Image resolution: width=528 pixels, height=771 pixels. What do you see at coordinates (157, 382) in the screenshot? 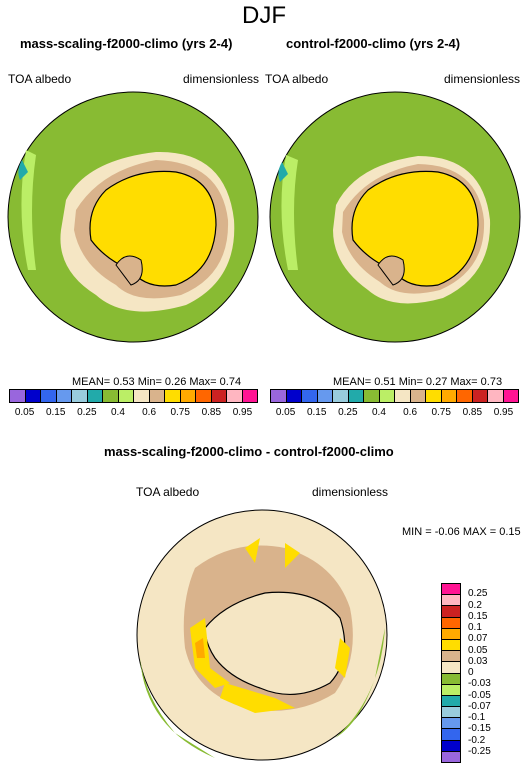
I see `panel-1-stats: MEAN= 0.53 Min= 0.26 Max= 0.74` at bounding box center [157, 382].